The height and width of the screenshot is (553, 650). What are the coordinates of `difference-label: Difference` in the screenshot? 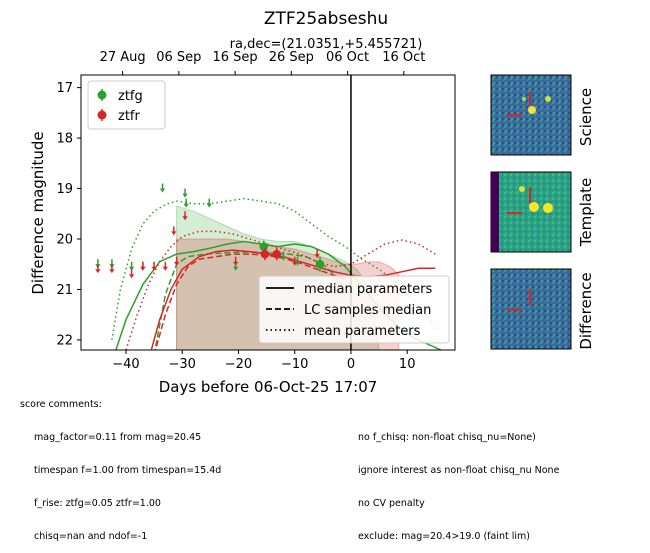 It's located at (586, 310).